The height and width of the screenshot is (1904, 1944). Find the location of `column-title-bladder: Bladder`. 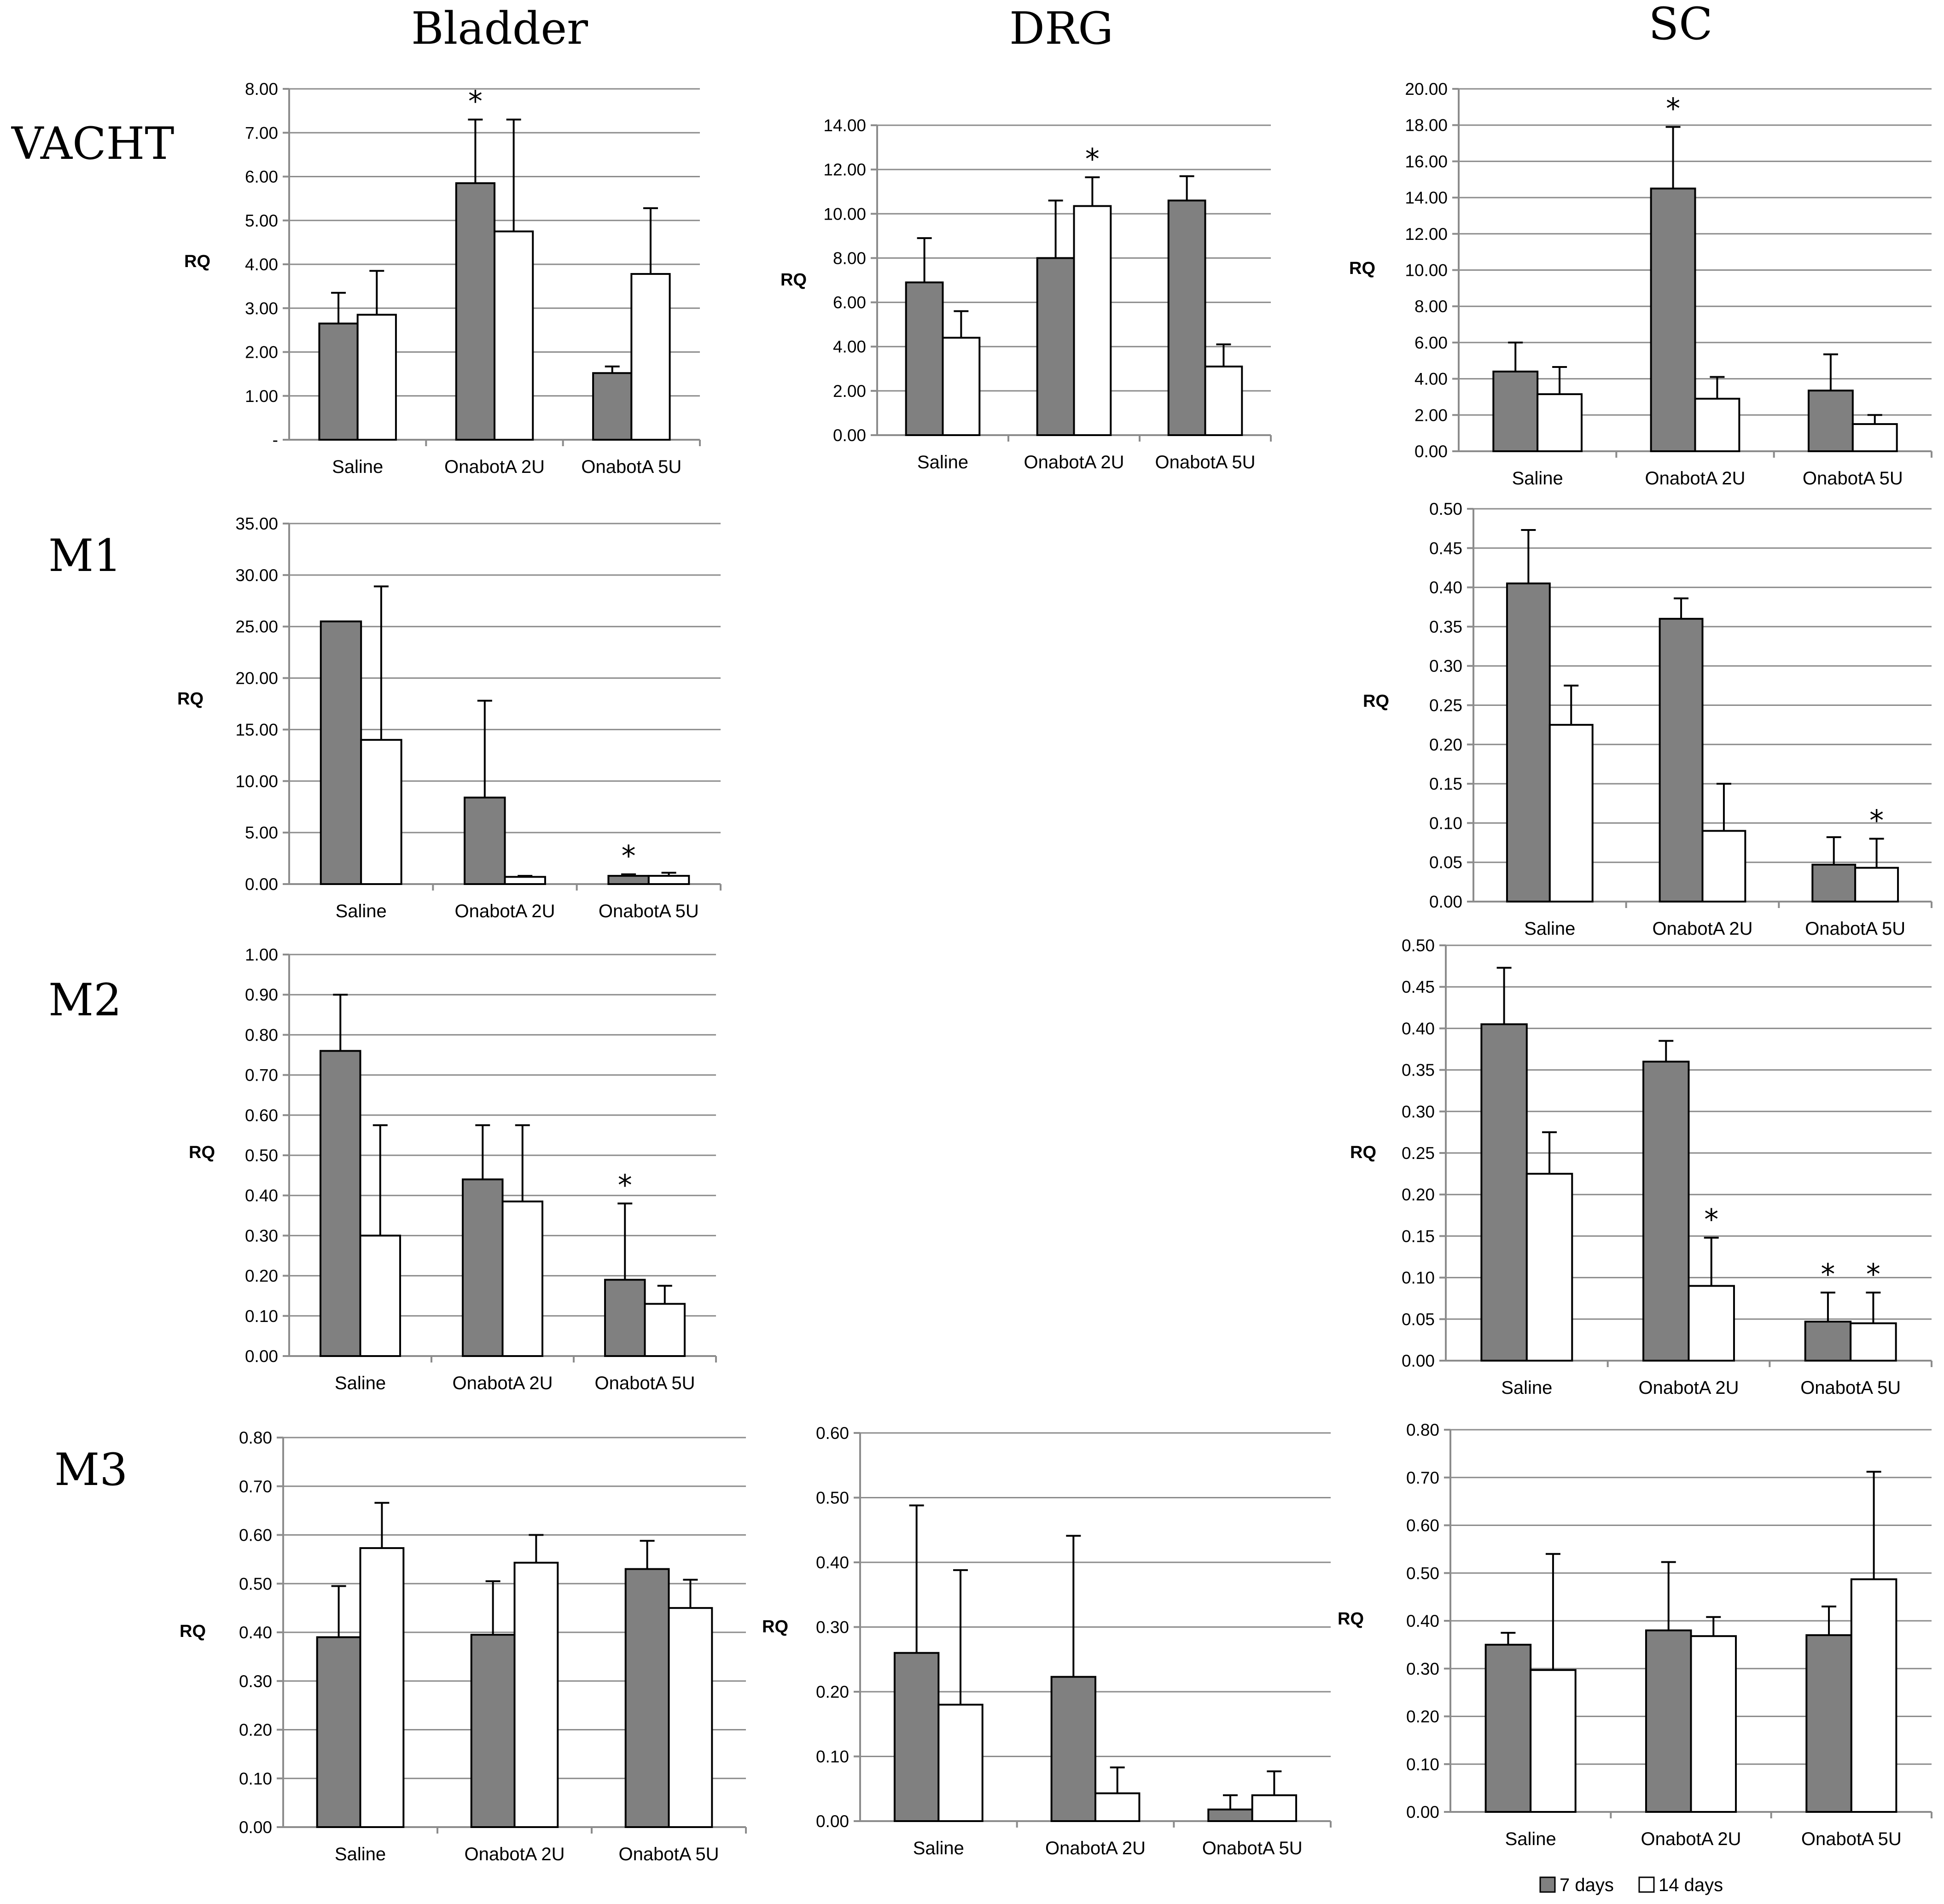

column-title-bladder: Bladder is located at coordinates (499, 29).